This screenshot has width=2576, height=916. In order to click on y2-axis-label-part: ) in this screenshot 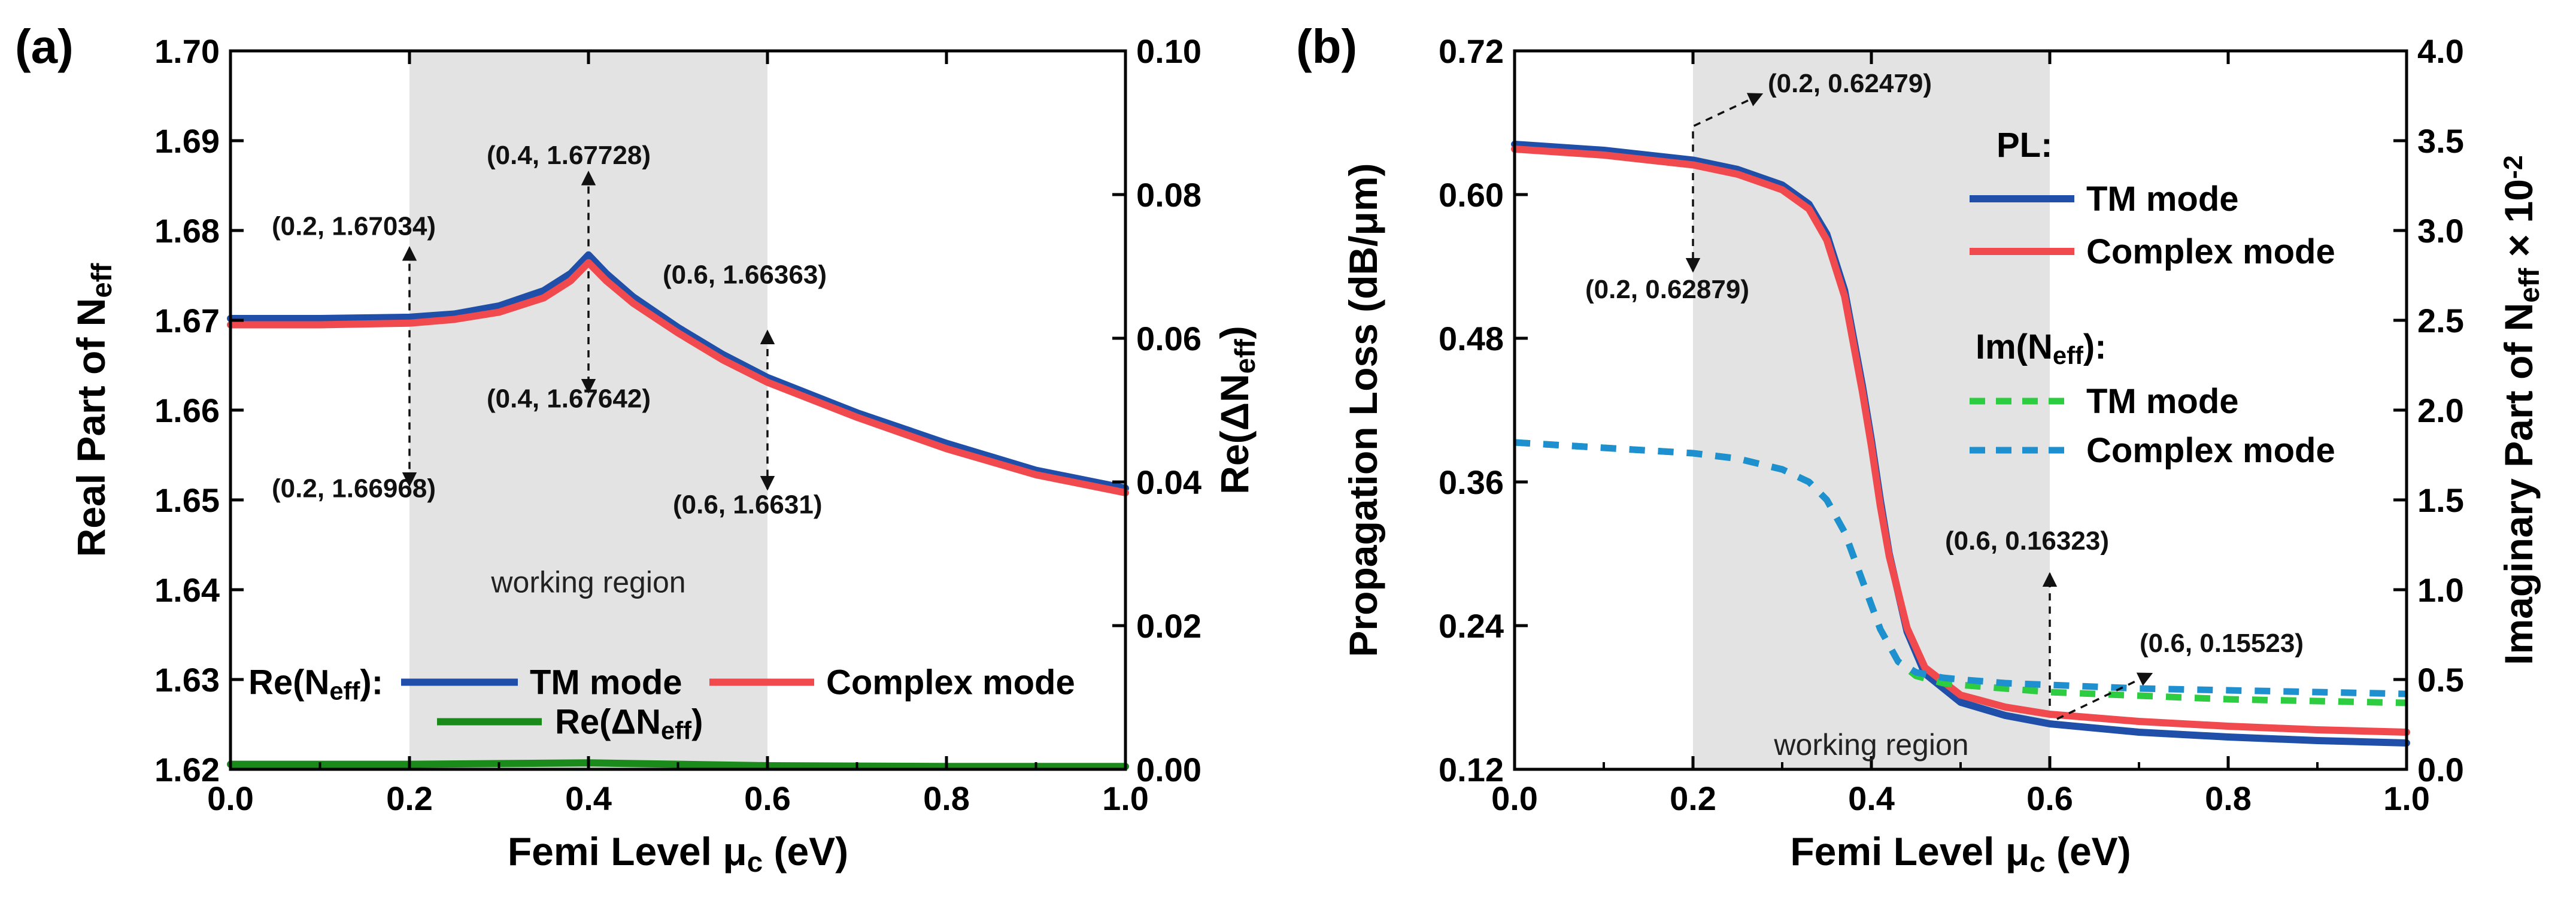, I will do `click(1234, 332)`.